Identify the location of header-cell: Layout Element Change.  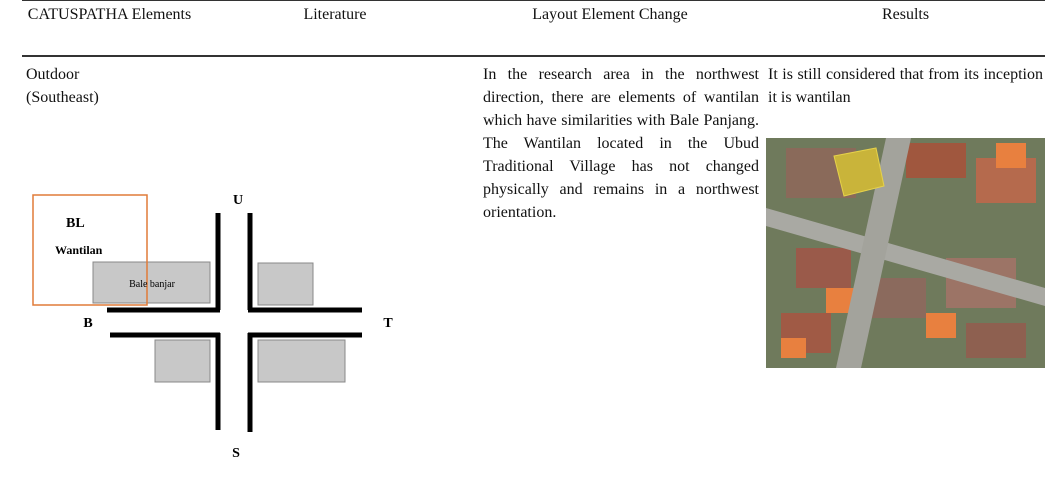
(610, 14).